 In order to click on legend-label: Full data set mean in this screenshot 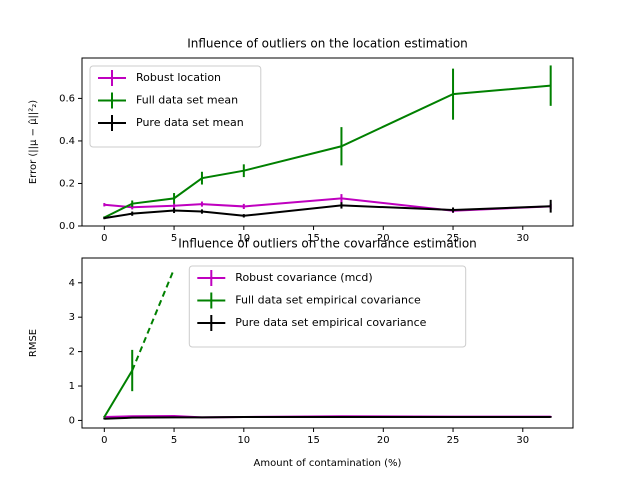, I will do `click(187, 100)`.